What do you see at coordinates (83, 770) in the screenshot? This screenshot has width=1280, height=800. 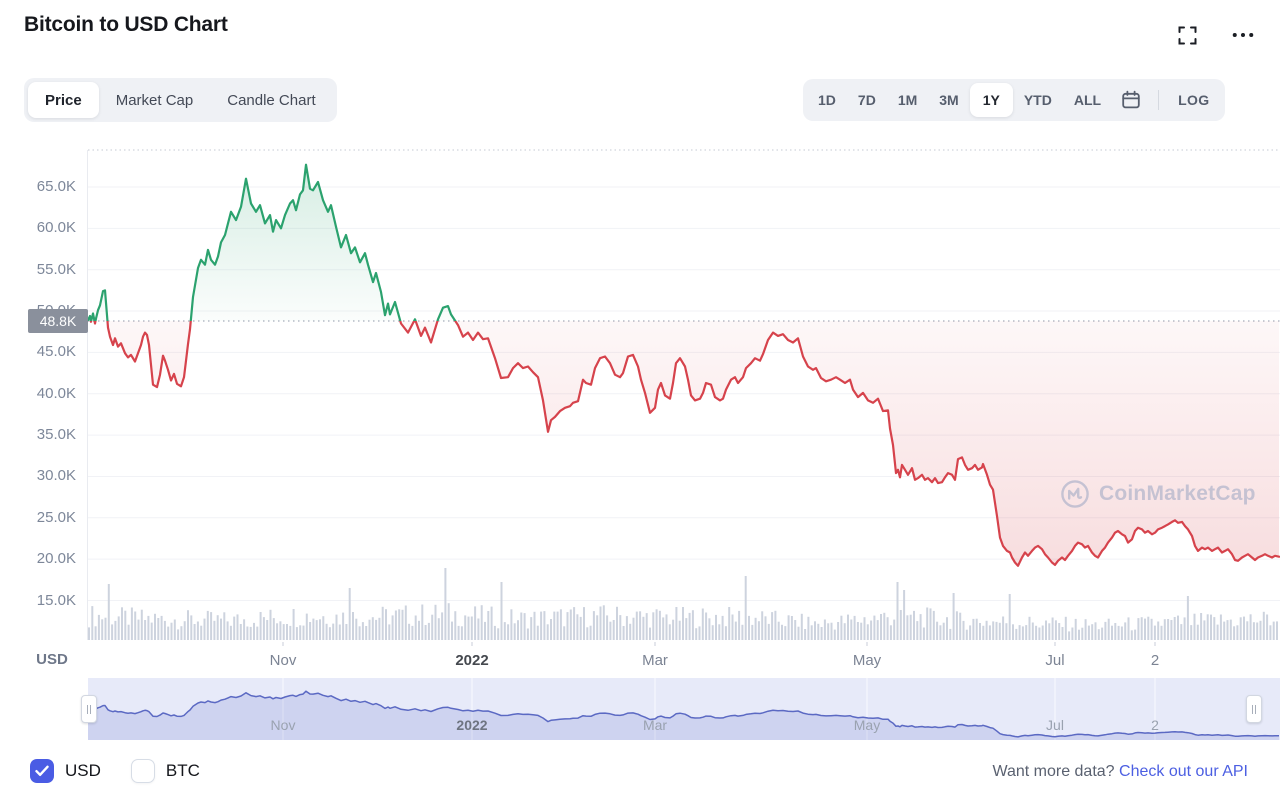 I see `usd-label: USD` at bounding box center [83, 770].